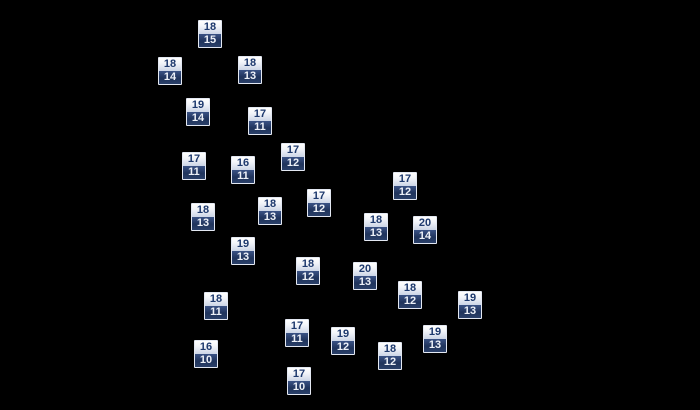 This screenshot has width=700, height=410. I want to click on temperature-marker: 17 10, so click(299, 381).